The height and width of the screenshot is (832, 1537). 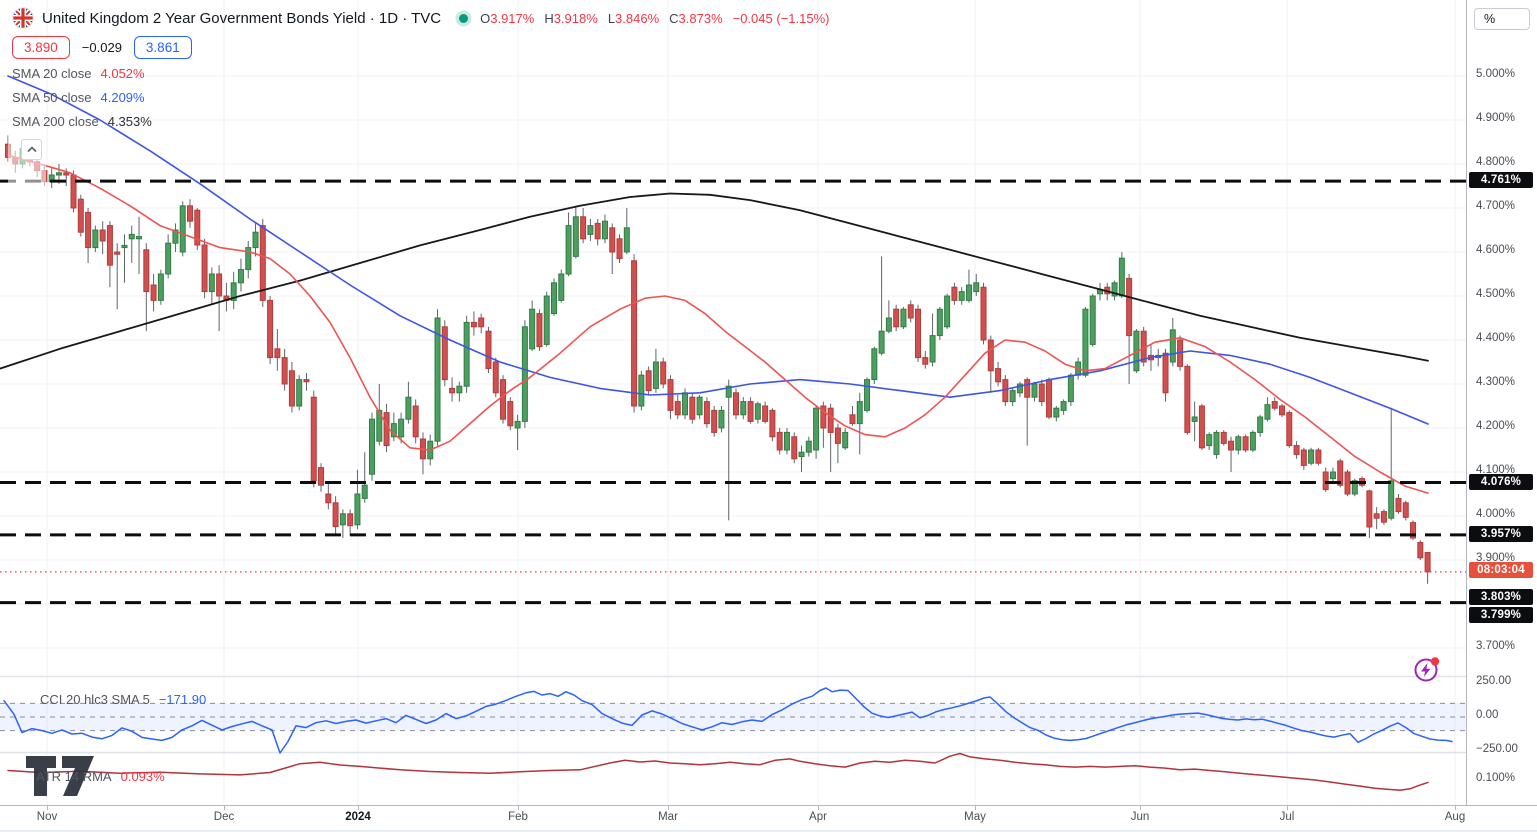 I want to click on price-axis-label: 4.300%, so click(x=1496, y=382).